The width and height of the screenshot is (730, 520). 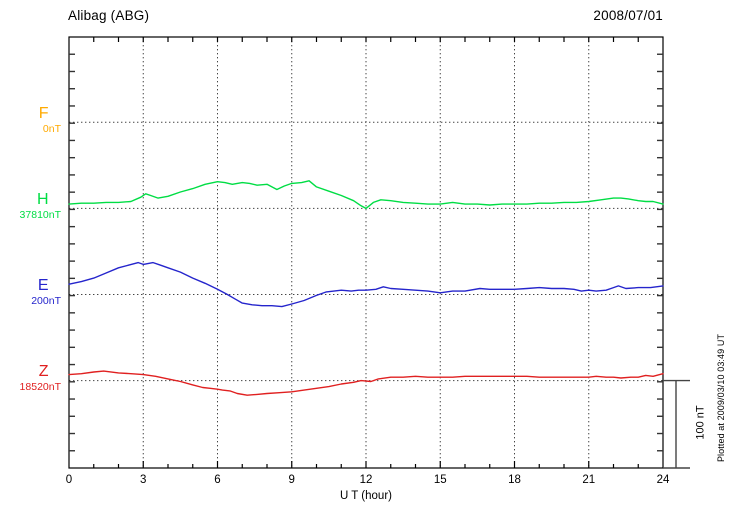 What do you see at coordinates (721, 398) in the screenshot?
I see `plotted-at-note: Plotted at 2009/03/10 03:49 UT` at bounding box center [721, 398].